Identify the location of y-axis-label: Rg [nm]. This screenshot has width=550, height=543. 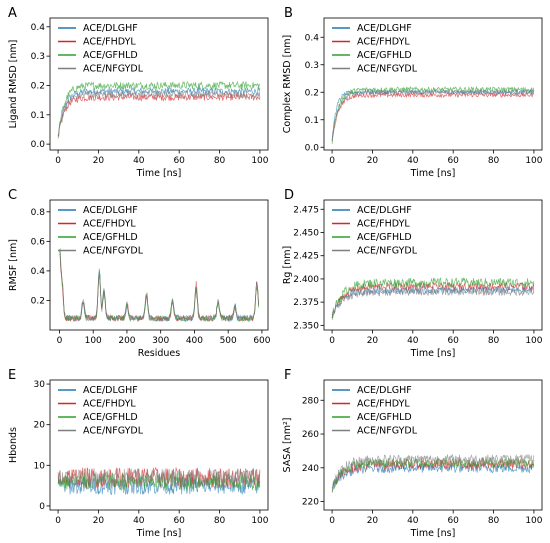
(287, 265).